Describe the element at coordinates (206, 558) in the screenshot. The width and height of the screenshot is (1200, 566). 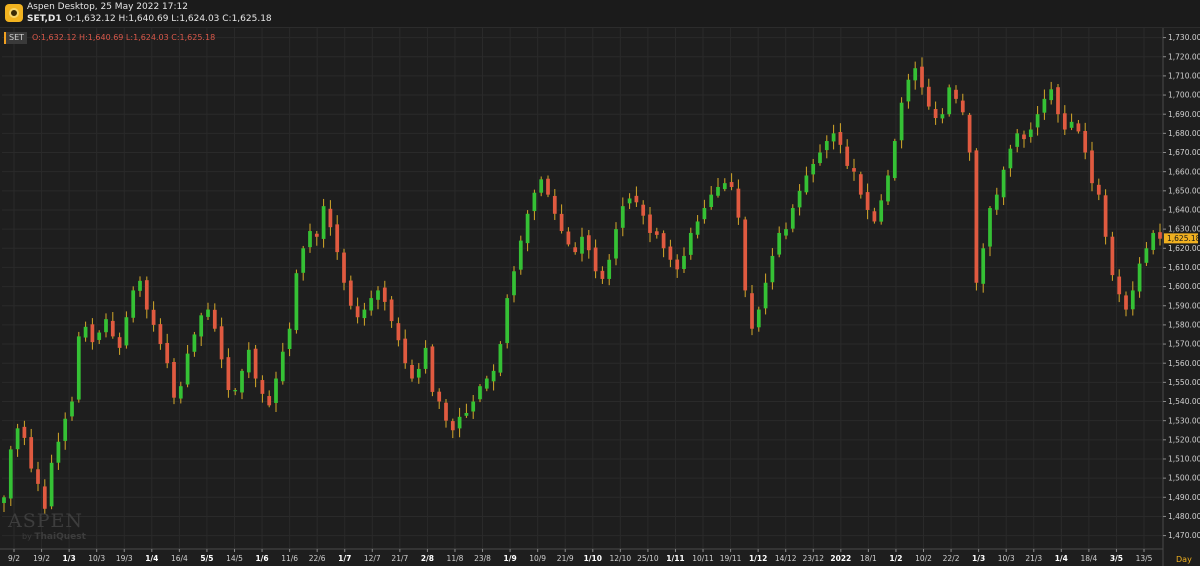
I see `time-tick-label: 5/5` at that location.